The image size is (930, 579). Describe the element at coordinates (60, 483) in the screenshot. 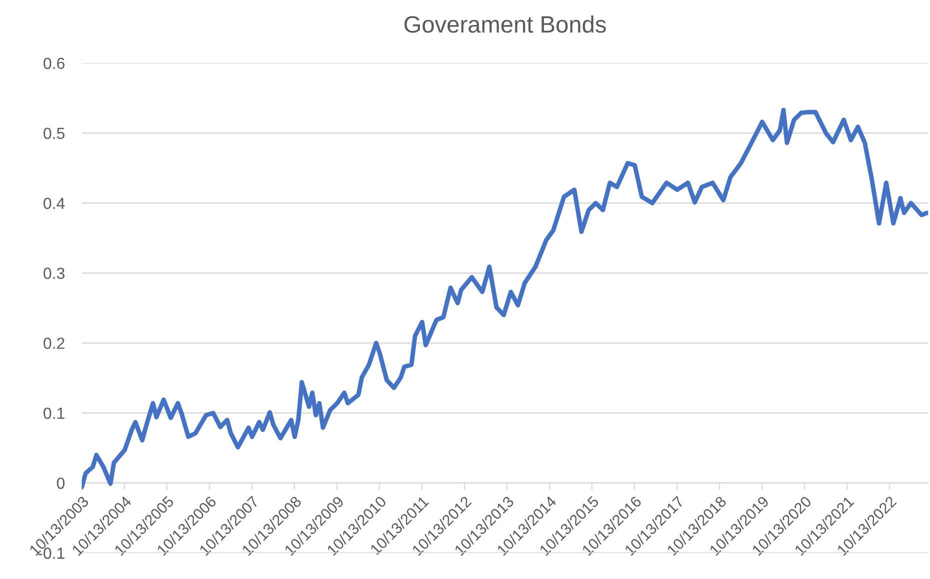

I see `y-tick-label: 0` at that location.